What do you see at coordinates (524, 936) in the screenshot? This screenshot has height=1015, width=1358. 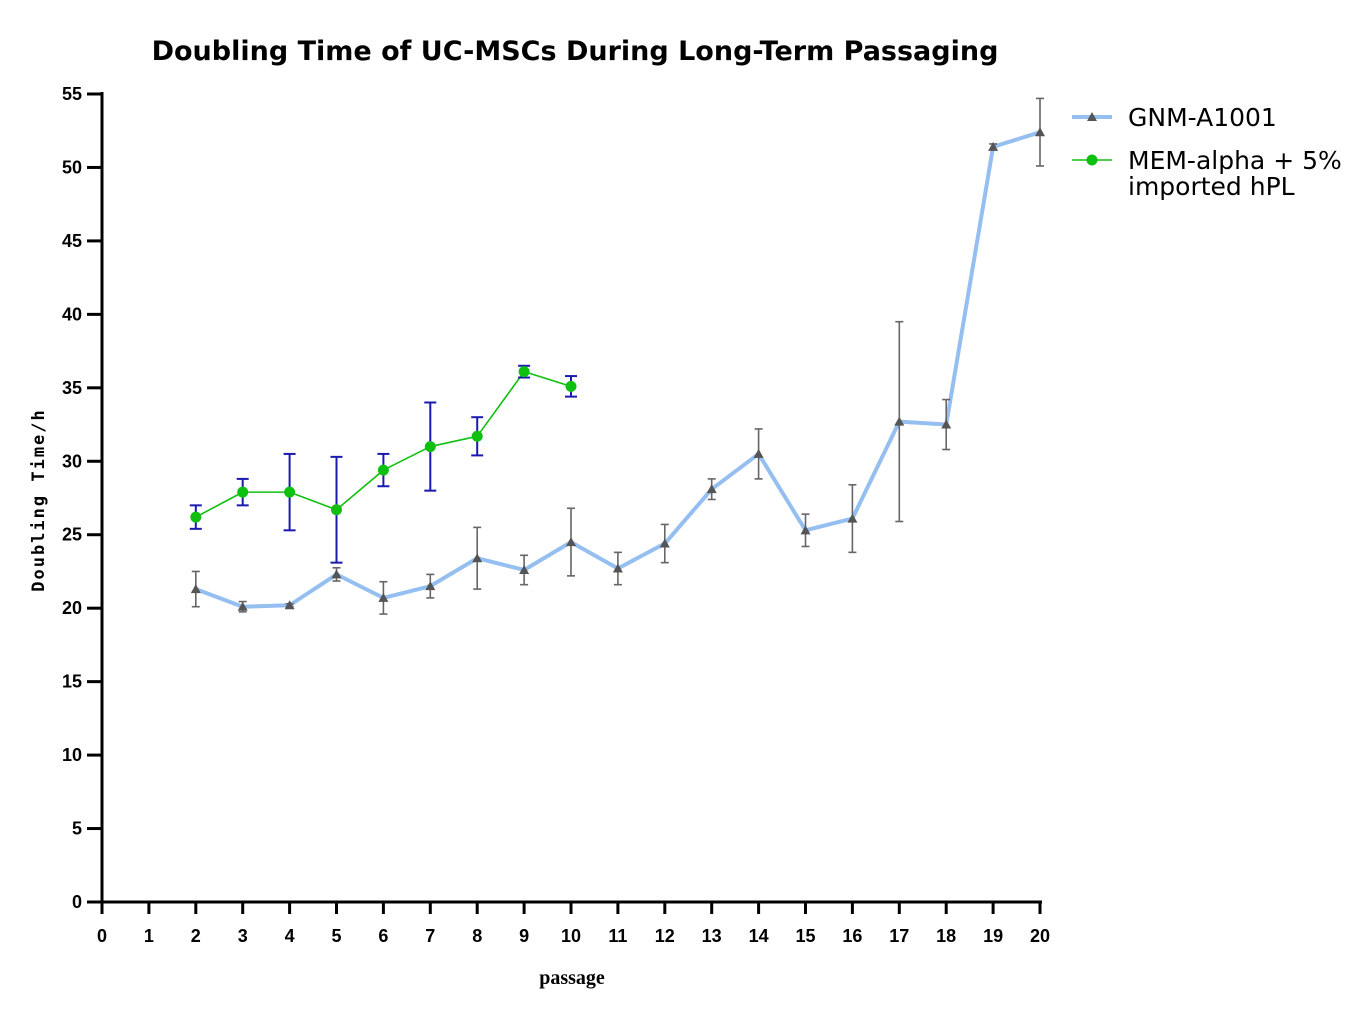 I see `x-tick-label-9: 9` at bounding box center [524, 936].